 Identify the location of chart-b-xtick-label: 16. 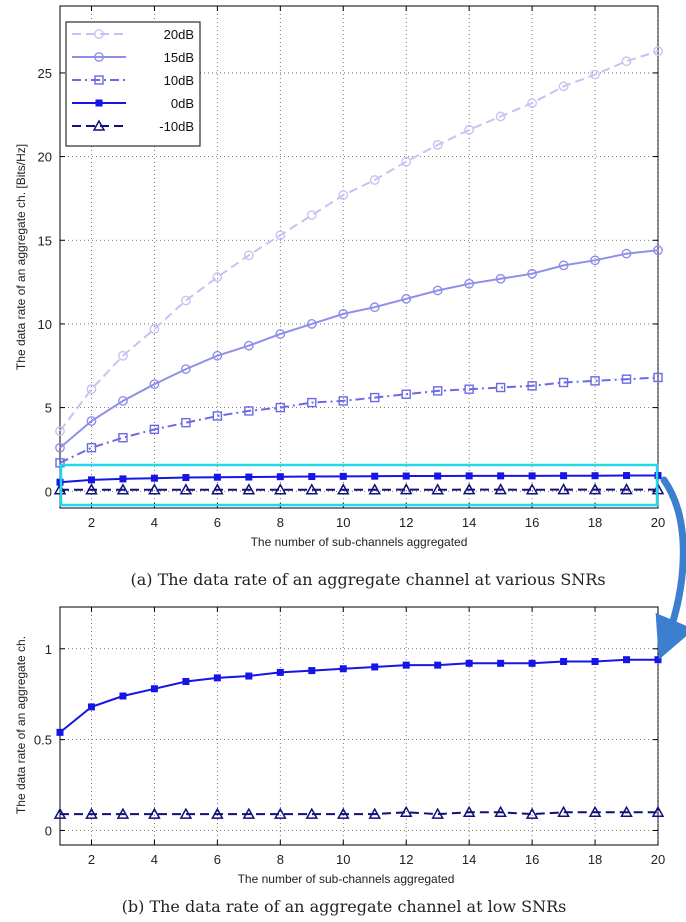
(532, 859).